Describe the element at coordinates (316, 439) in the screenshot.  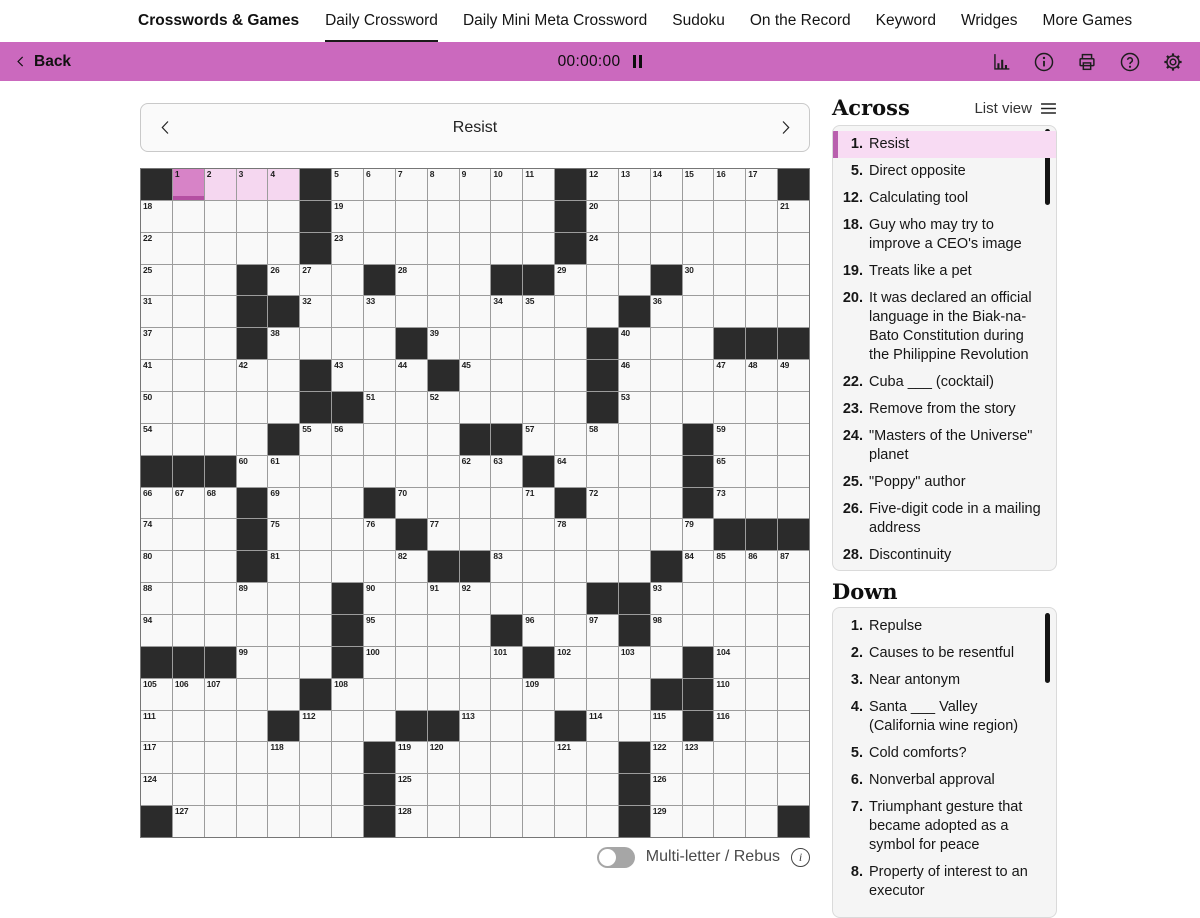
I see `grid-cell-r9c6: 55` at that location.